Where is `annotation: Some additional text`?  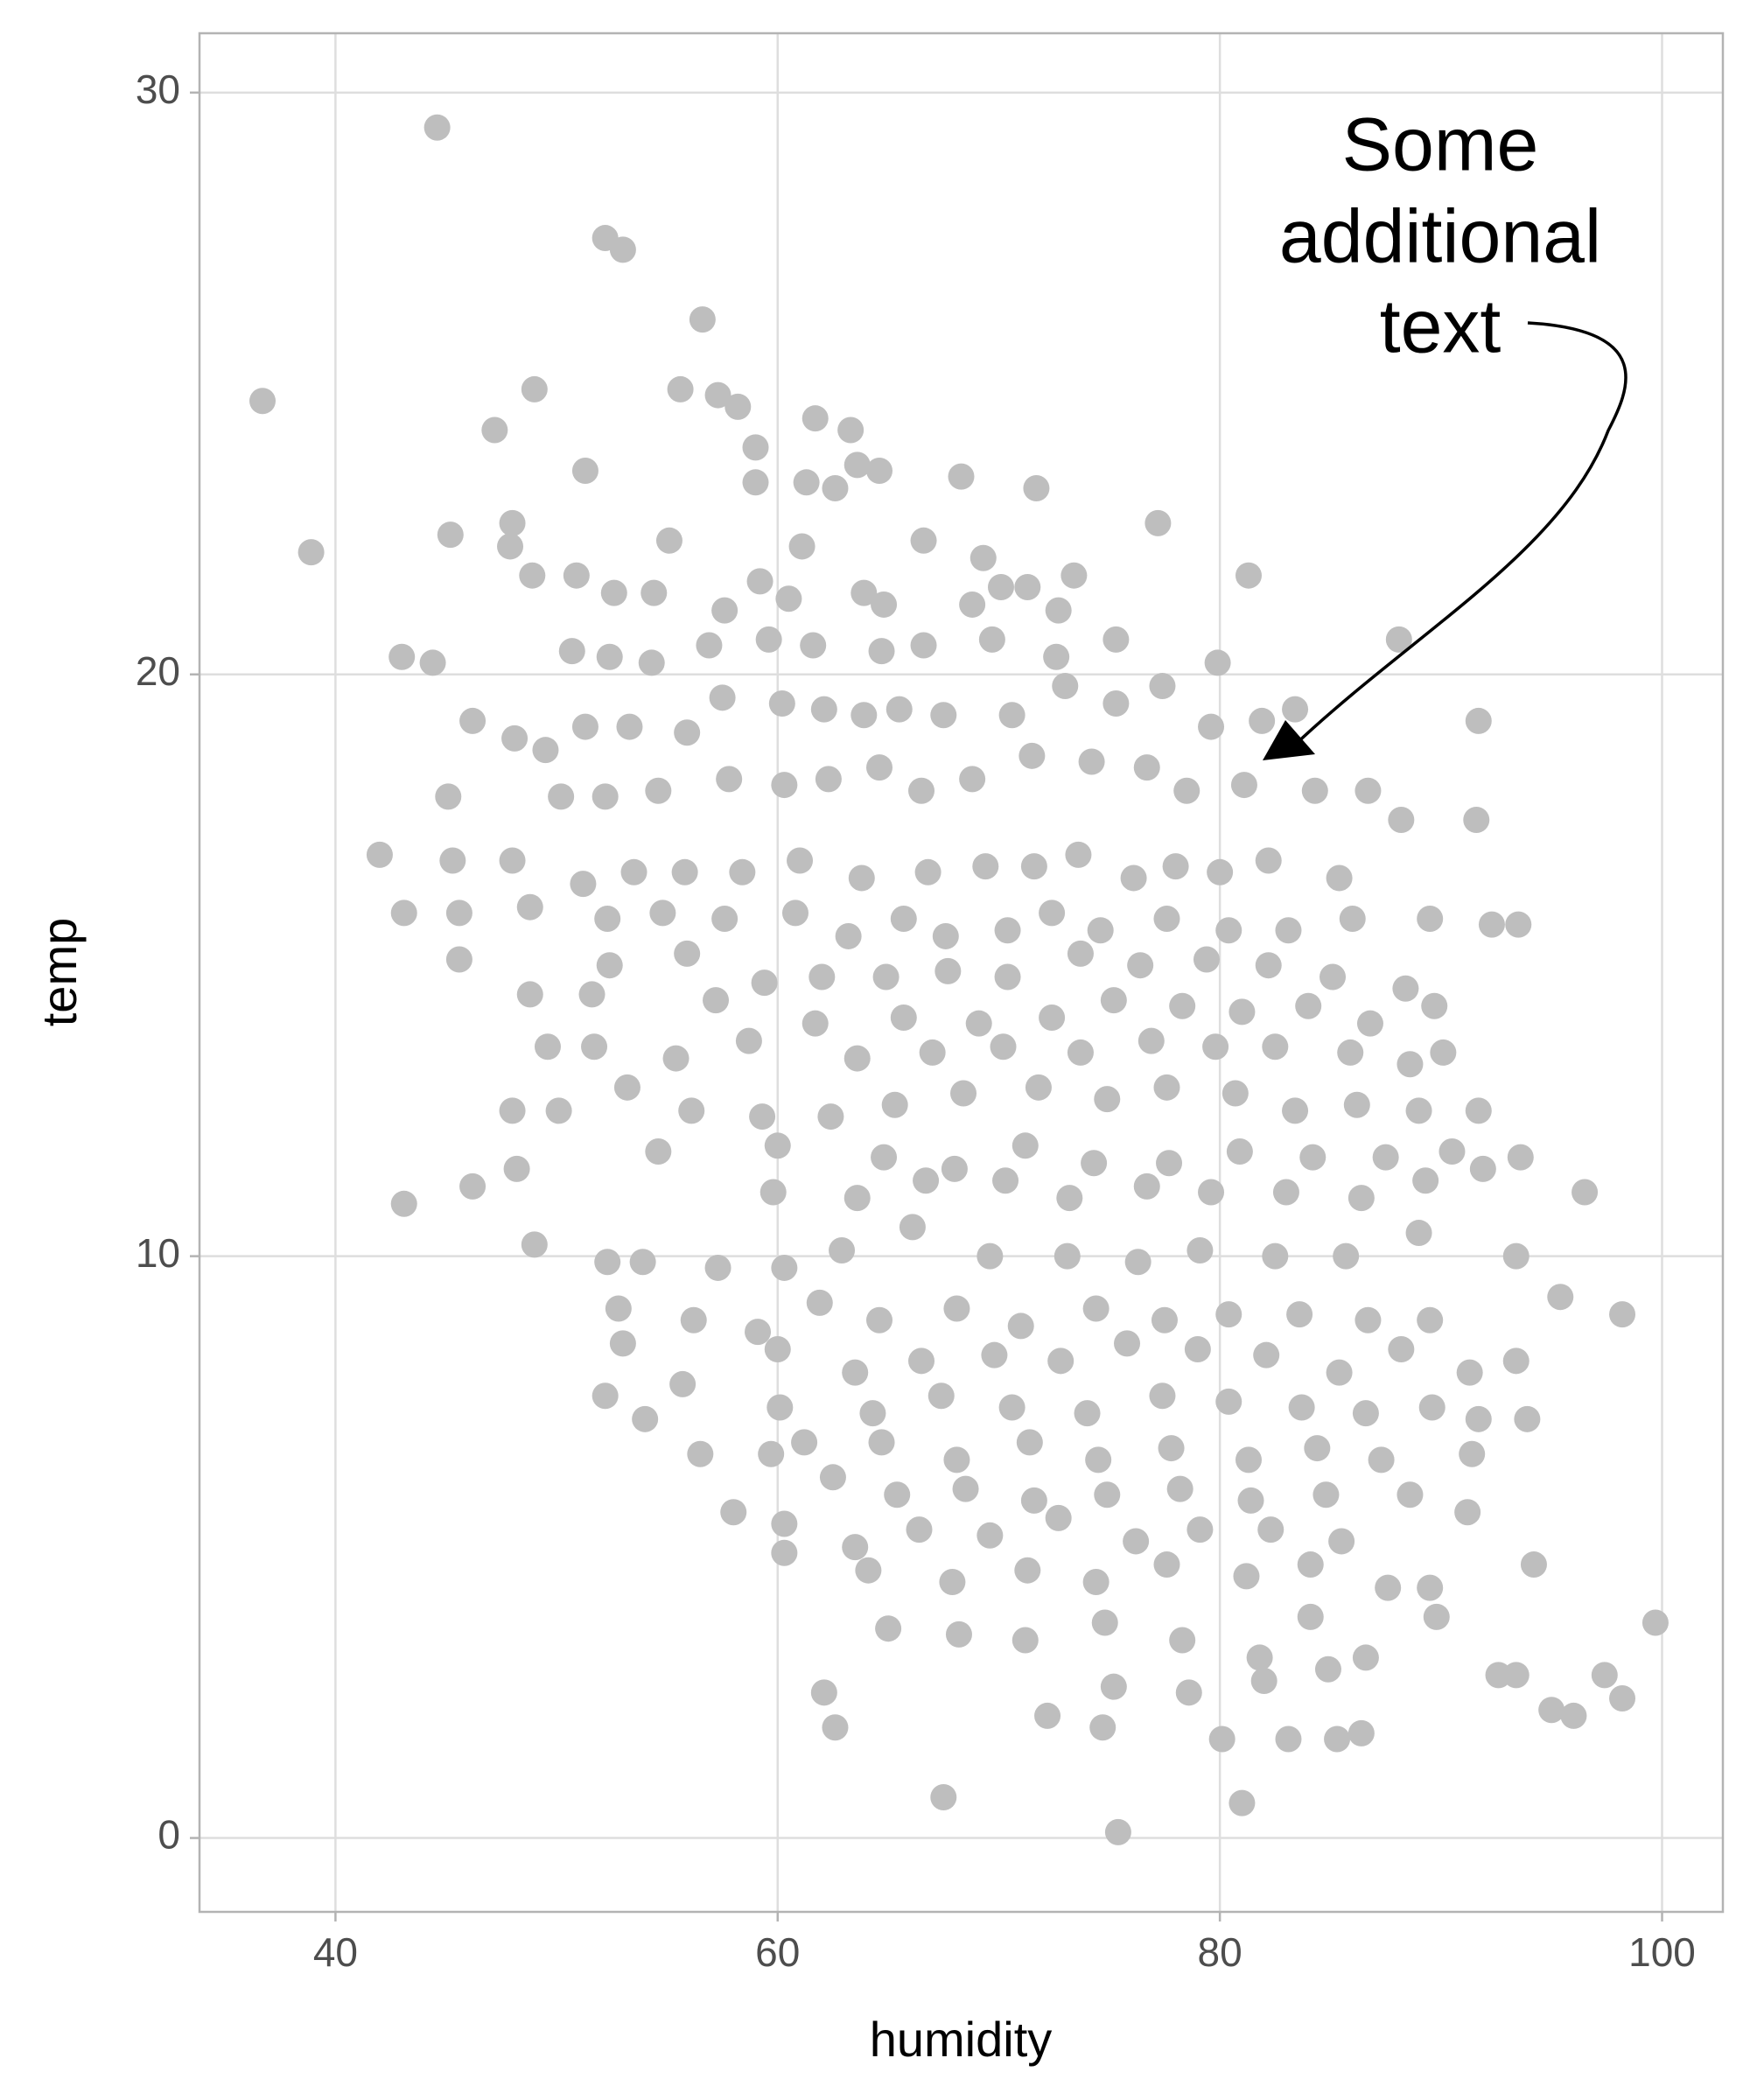
annotation: Some additional text is located at coordinates (1445, 431).